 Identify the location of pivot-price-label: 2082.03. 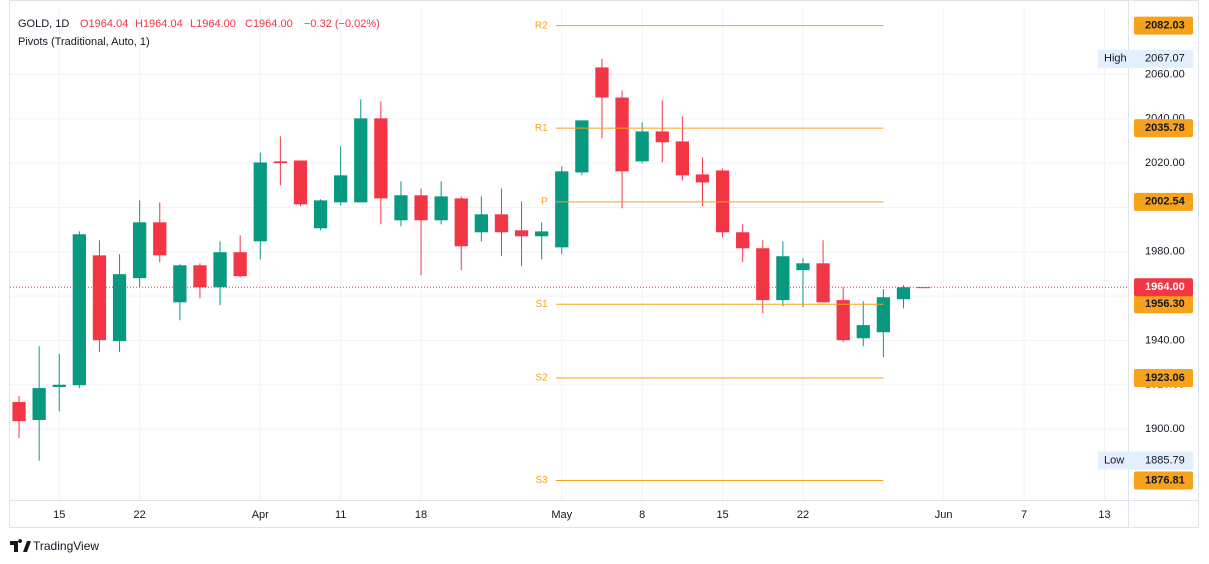
(1165, 26).